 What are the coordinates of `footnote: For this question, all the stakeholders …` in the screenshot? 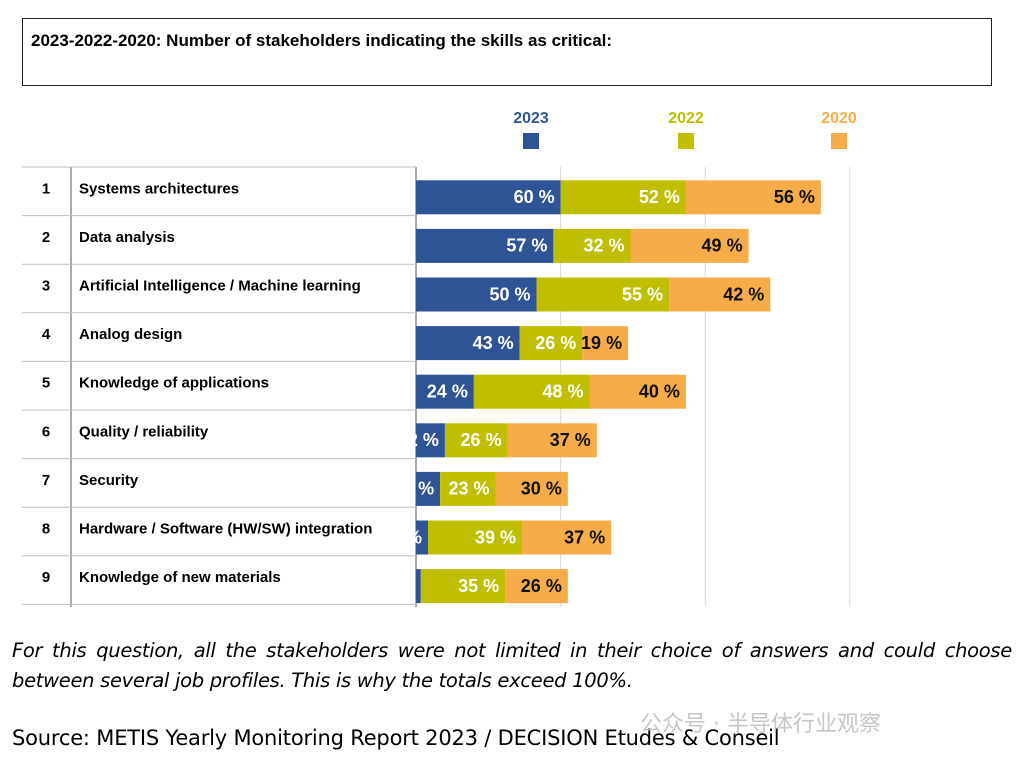 It's located at (512, 665).